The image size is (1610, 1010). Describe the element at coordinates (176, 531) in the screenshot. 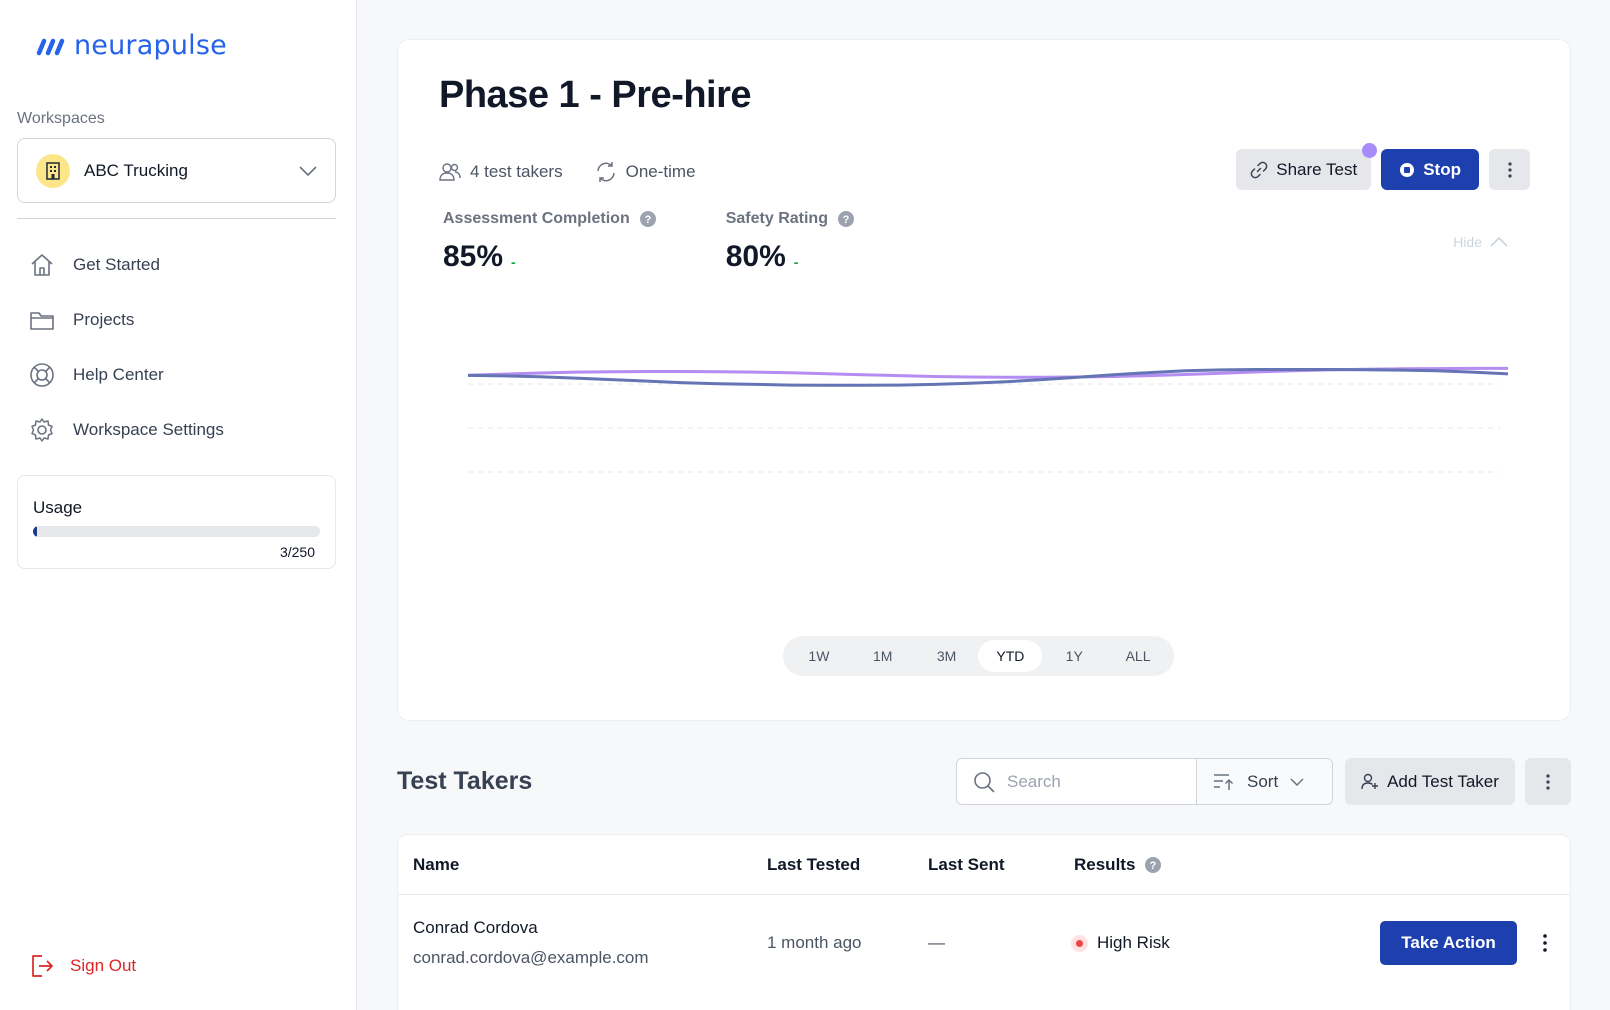

I see `usage-progress-bar` at that location.